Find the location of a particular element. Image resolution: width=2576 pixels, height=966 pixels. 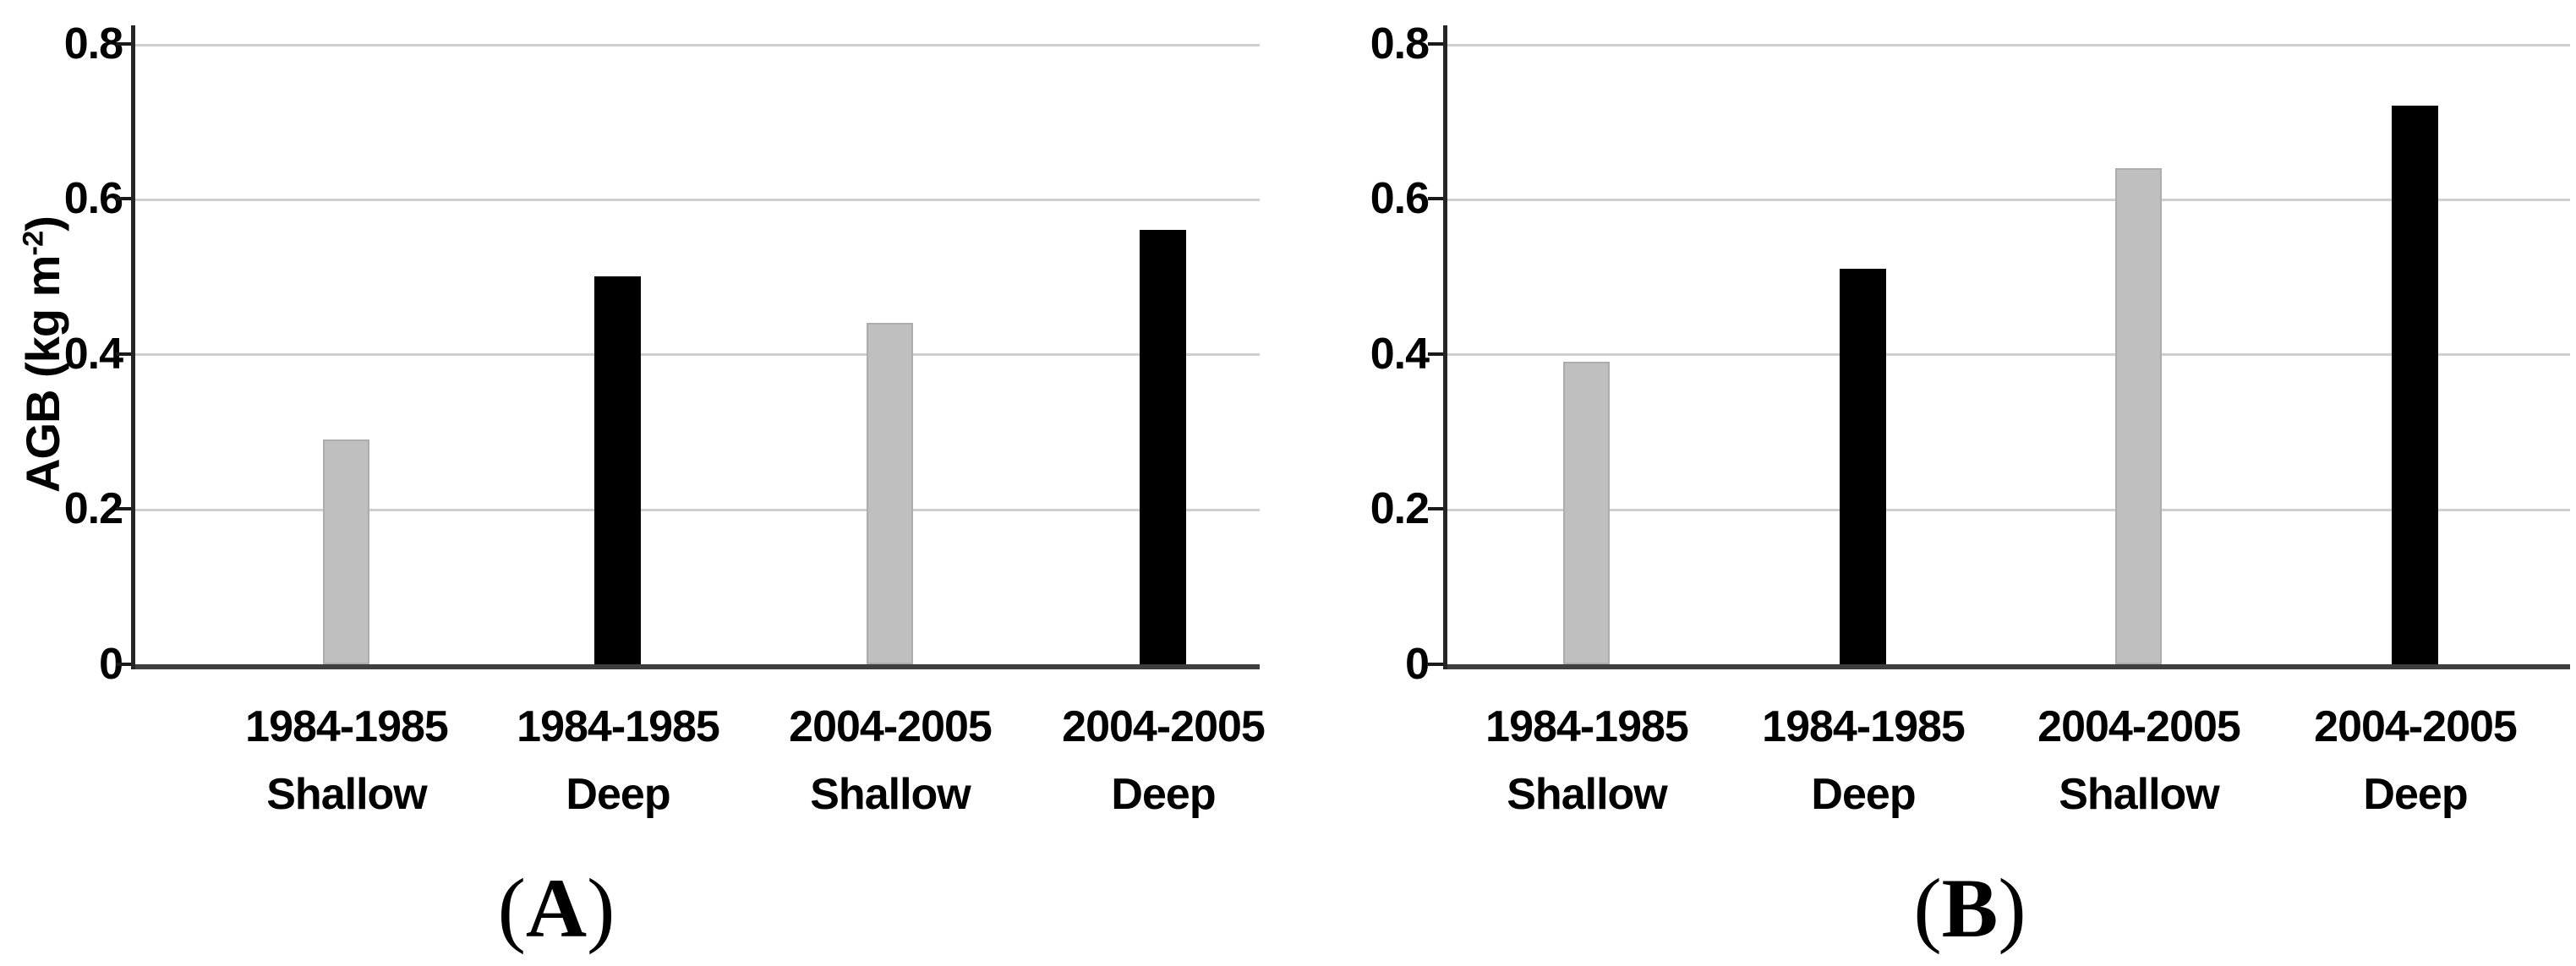

bar-b-1984-1985-shallow is located at coordinates (1587, 513).